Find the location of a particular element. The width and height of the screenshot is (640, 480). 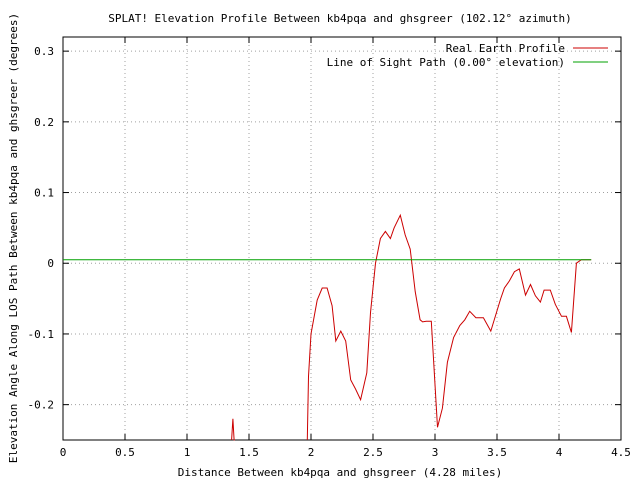

y-tick-label: 0.3 is located at coordinates (44, 51).